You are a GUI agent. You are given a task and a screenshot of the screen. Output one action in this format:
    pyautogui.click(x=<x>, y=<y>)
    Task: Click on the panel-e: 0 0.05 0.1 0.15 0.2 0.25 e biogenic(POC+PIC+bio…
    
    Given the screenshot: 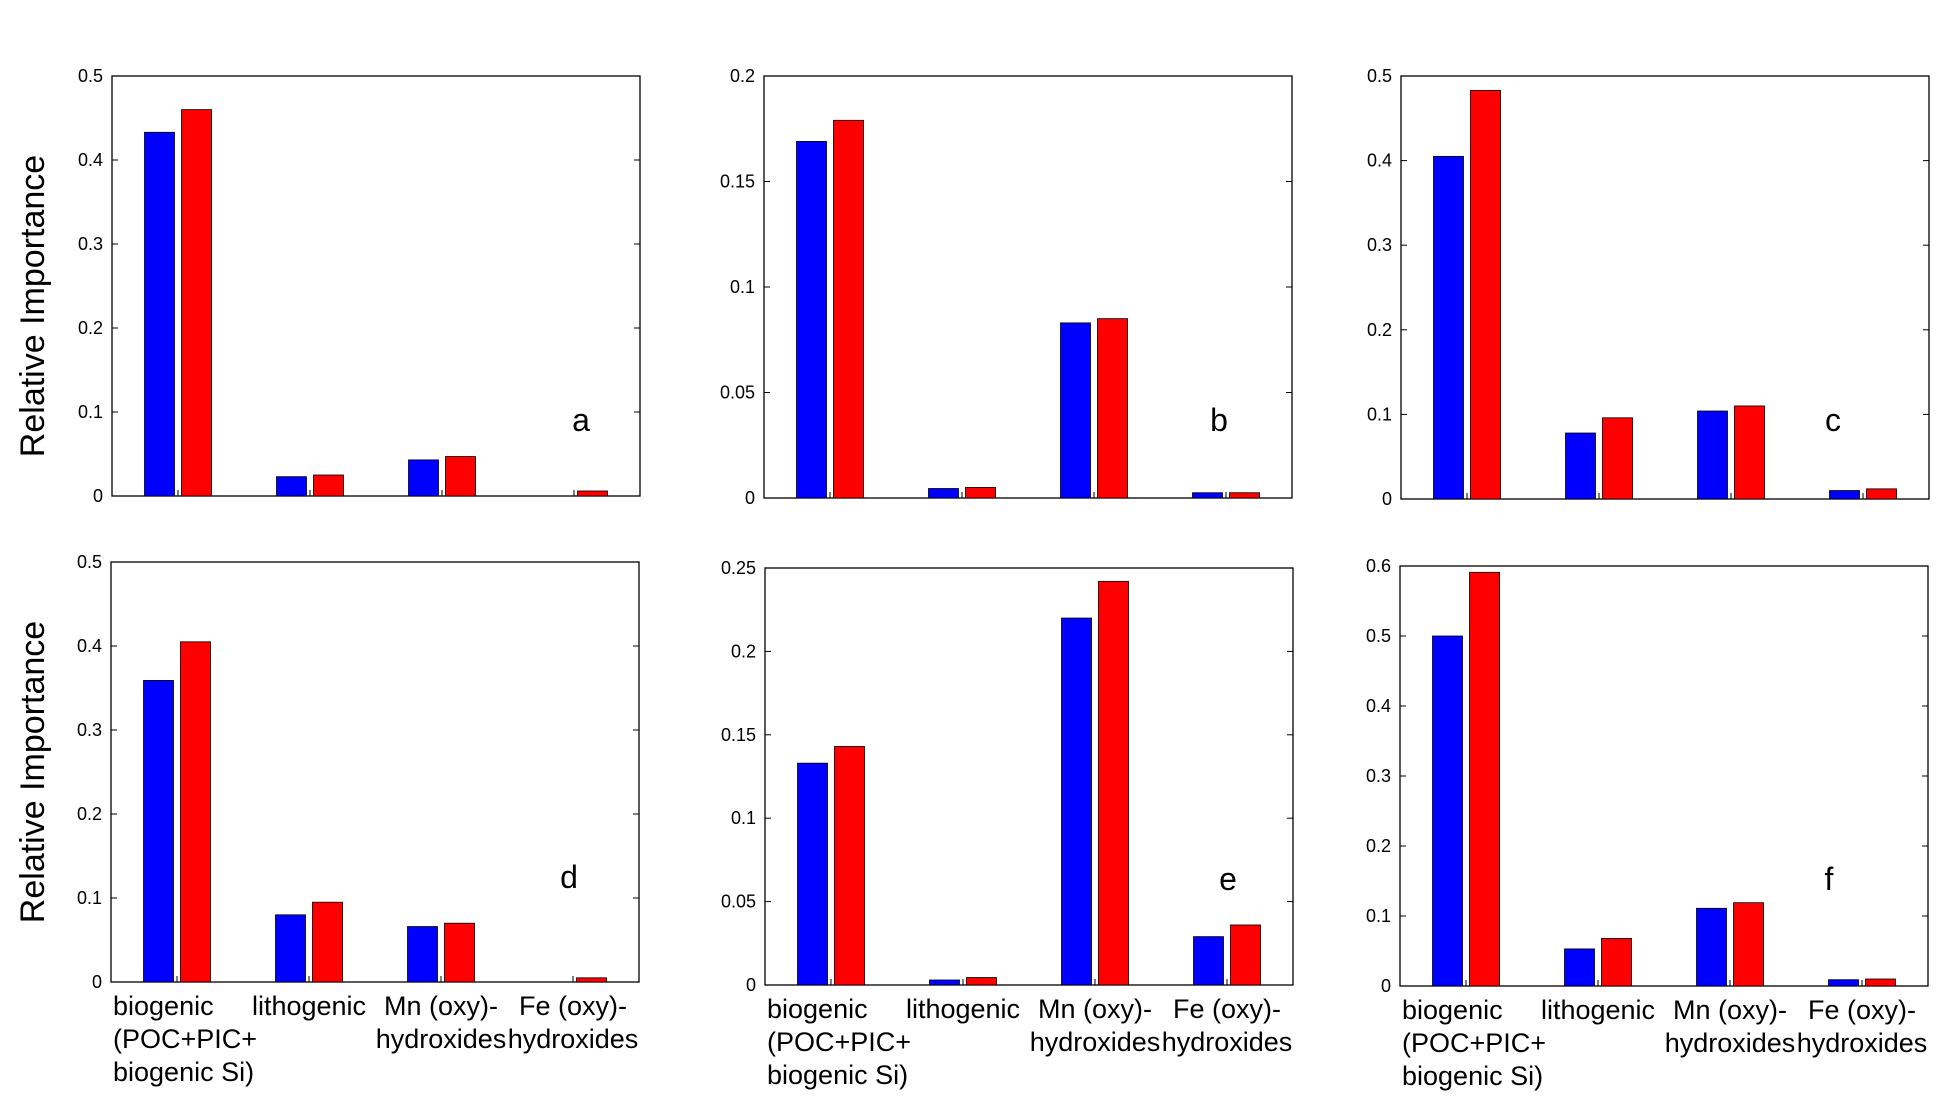 What is the action you would take?
    pyautogui.click(x=1007, y=824)
    